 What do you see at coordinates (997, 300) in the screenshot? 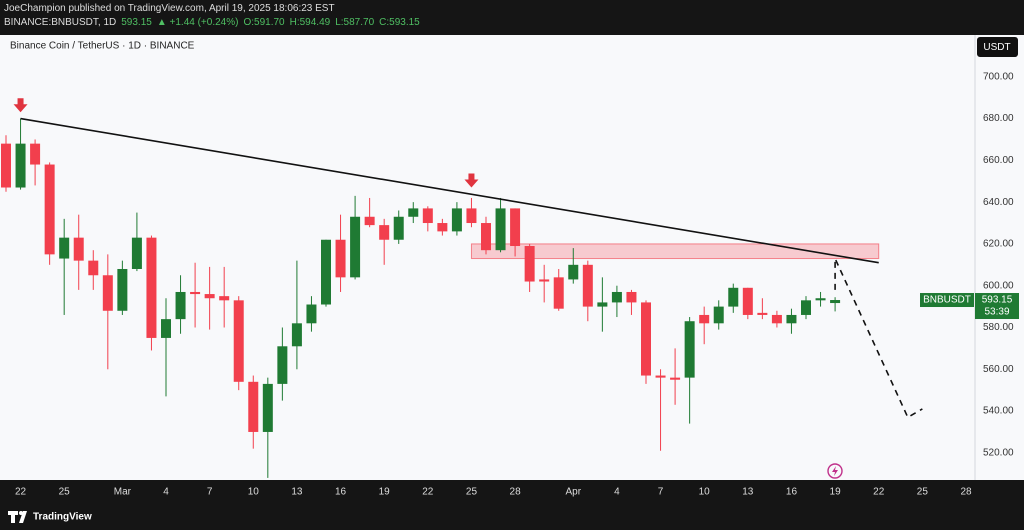
I see `price-tag-value: 593.15` at bounding box center [997, 300].